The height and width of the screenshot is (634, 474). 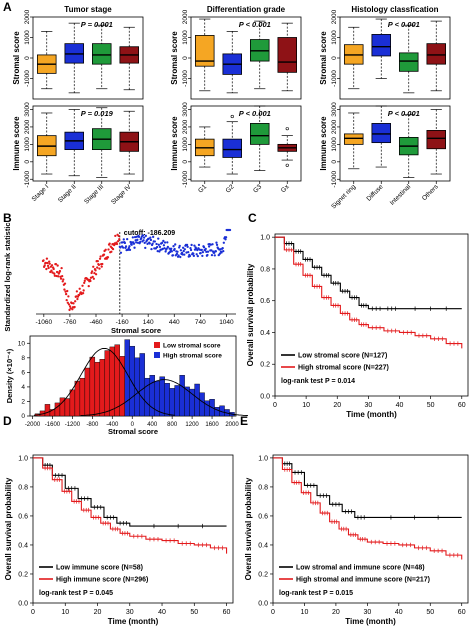 What do you see at coordinates (257, 188) in the screenshot?
I see `x-tick-label: G3` at bounding box center [257, 188].